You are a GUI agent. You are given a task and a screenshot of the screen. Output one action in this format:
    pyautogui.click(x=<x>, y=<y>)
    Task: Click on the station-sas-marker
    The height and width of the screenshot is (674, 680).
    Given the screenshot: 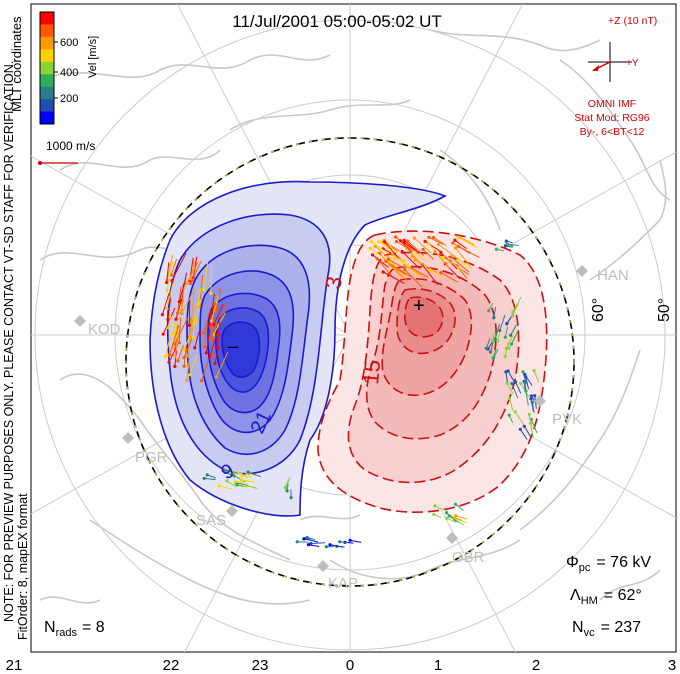 What is the action you would take?
    pyautogui.click(x=232, y=511)
    